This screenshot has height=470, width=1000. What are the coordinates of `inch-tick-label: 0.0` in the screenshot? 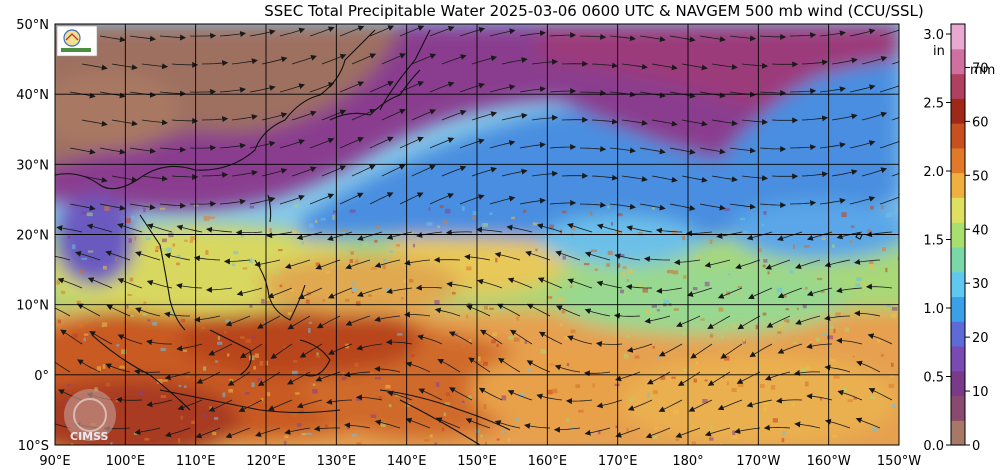 It's located at (933, 446).